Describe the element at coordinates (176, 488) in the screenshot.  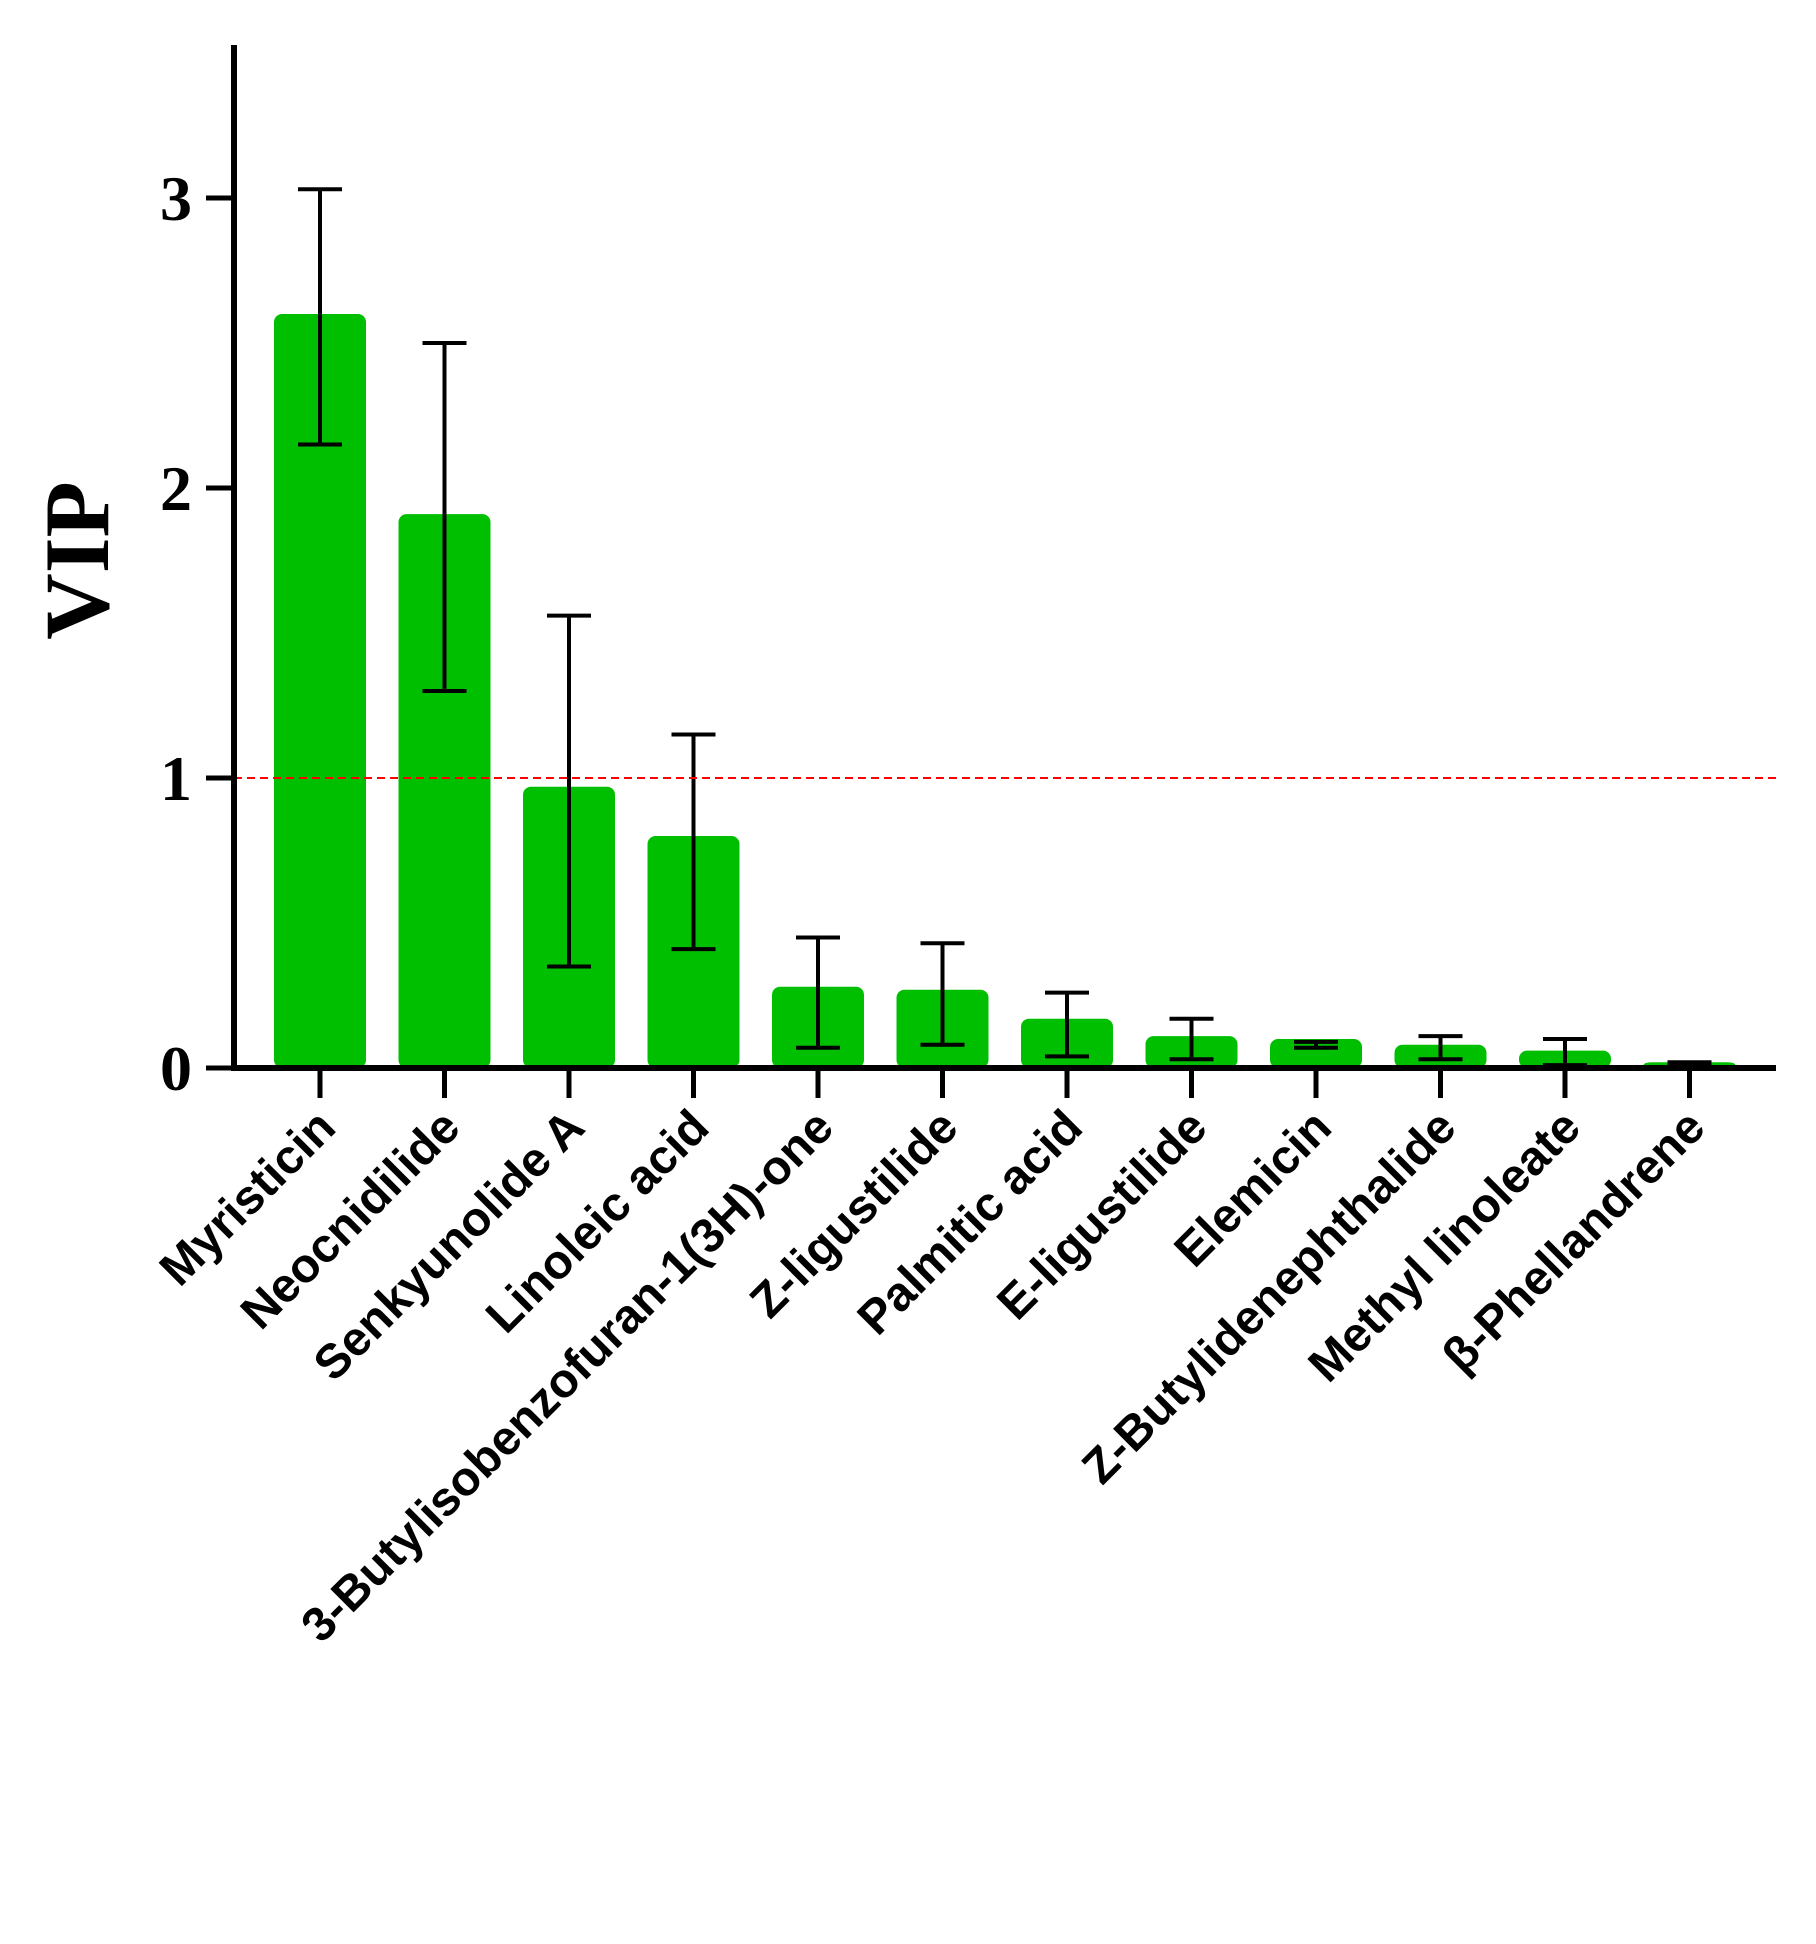
I see `y-tick-label: 2` at that location.